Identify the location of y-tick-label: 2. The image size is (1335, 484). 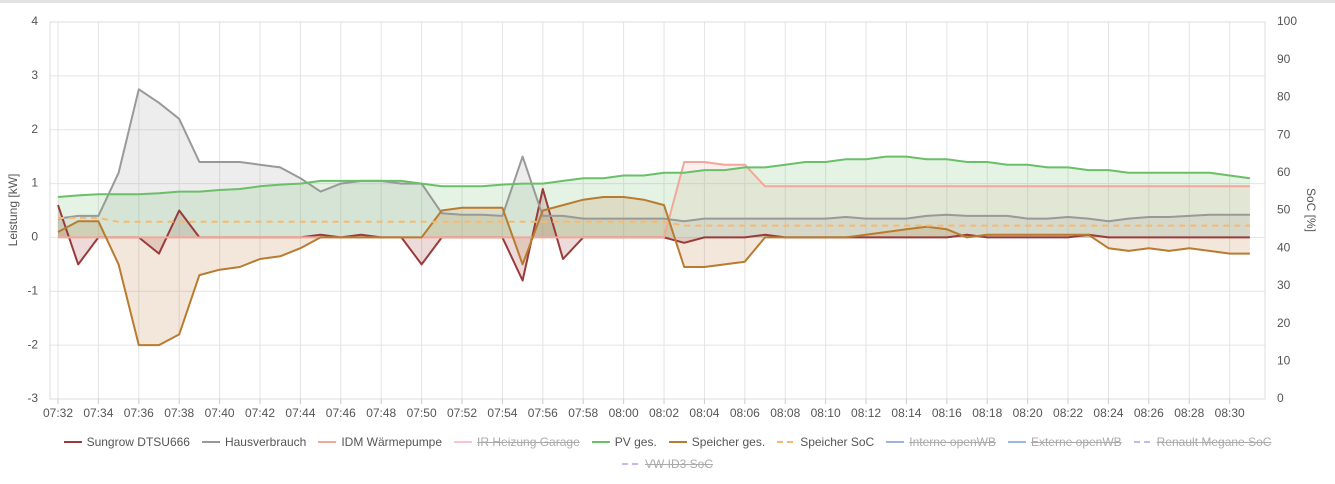
(34, 129).